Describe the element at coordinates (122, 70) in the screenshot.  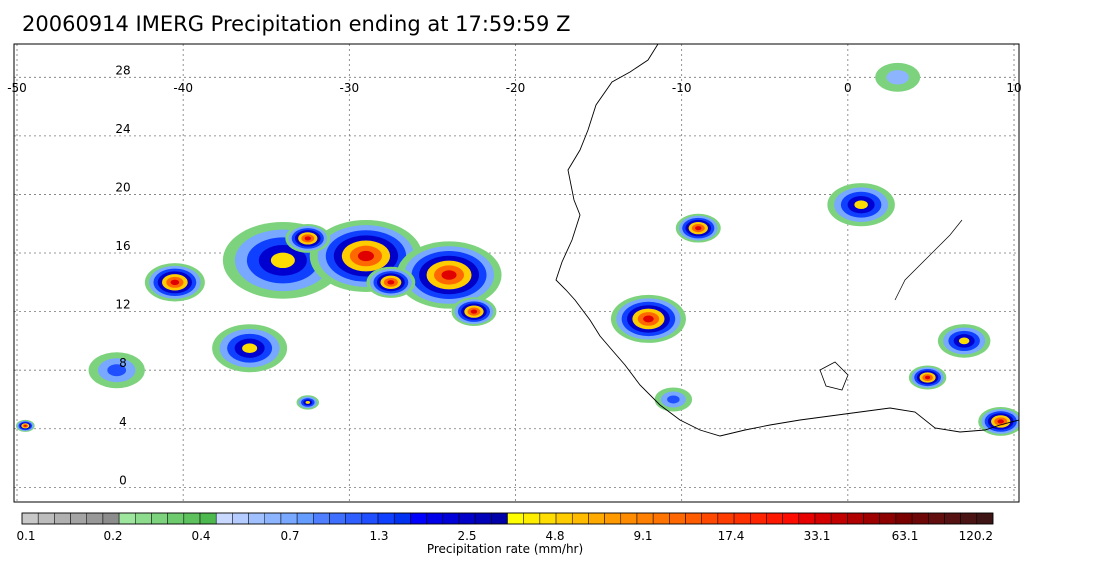
I see `lat-tick-label: 28` at that location.